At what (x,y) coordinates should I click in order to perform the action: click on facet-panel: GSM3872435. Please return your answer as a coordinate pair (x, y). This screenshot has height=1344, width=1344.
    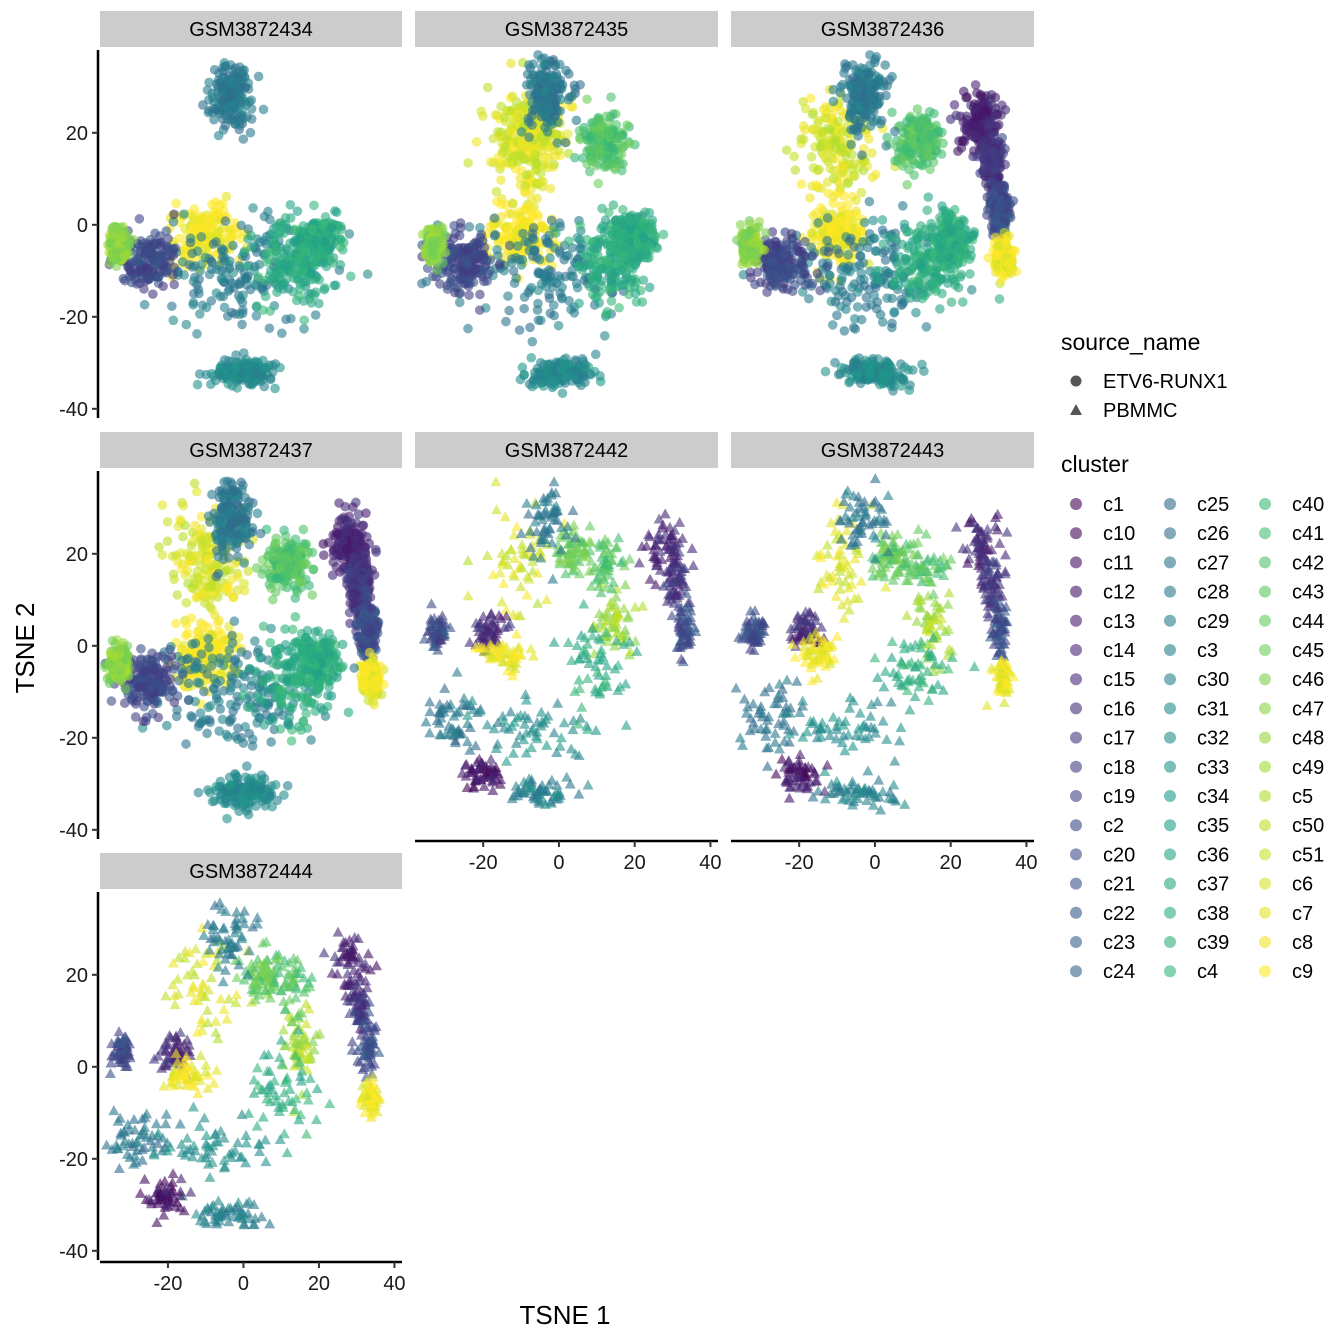
    Looking at the image, I should click on (566, 205).